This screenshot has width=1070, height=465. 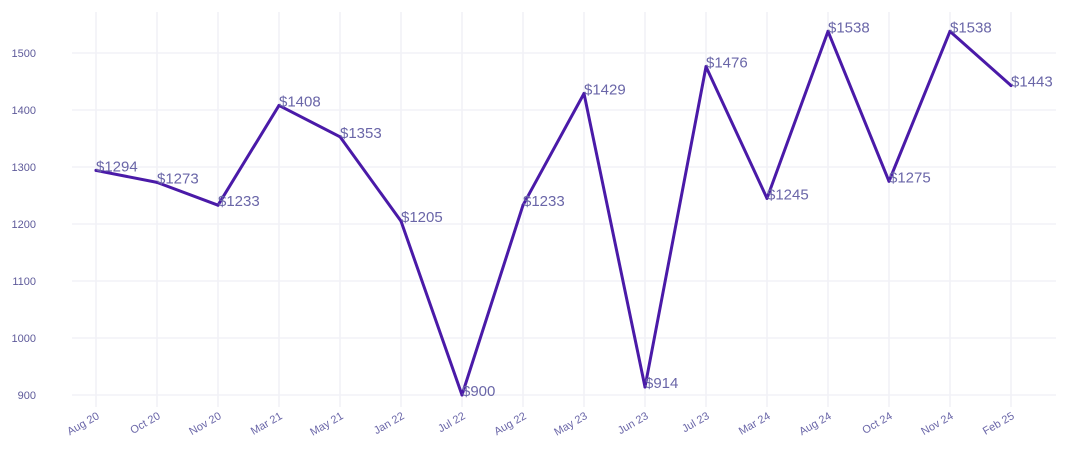 What do you see at coordinates (451, 422) in the screenshot?
I see `x-tick-label: Jul 22` at bounding box center [451, 422].